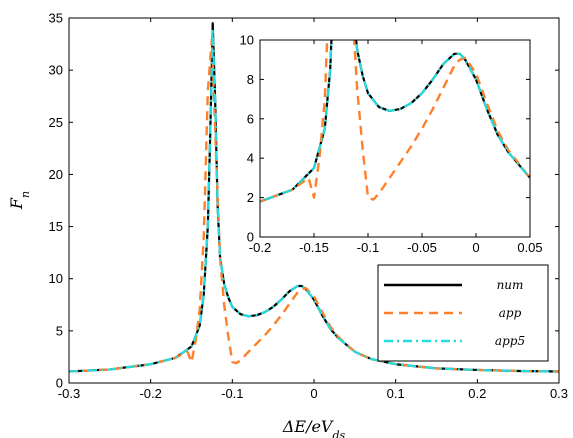  What do you see at coordinates (510, 285) in the screenshot?
I see `legend-label-num: num` at bounding box center [510, 285].